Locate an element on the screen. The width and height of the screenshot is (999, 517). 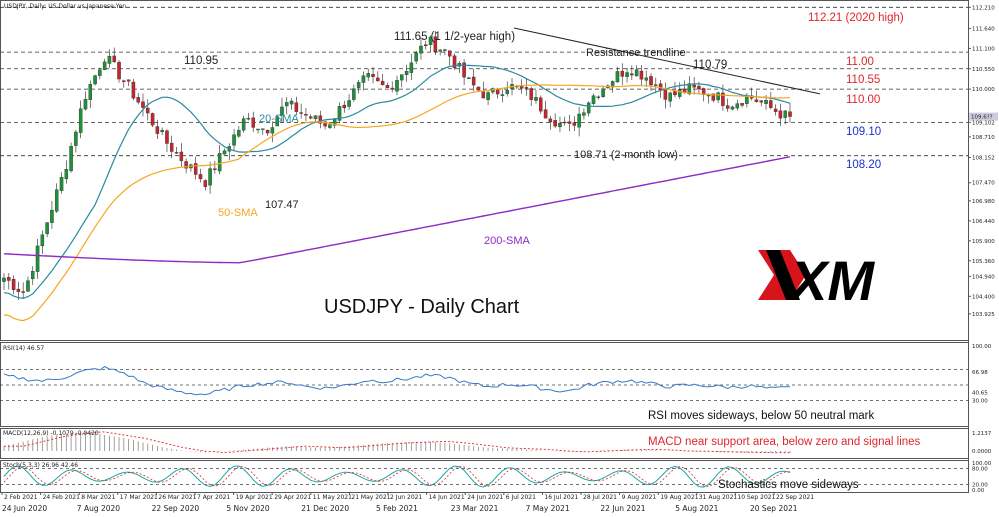
rsi-tick-label: 40.65 is located at coordinates (980, 393).